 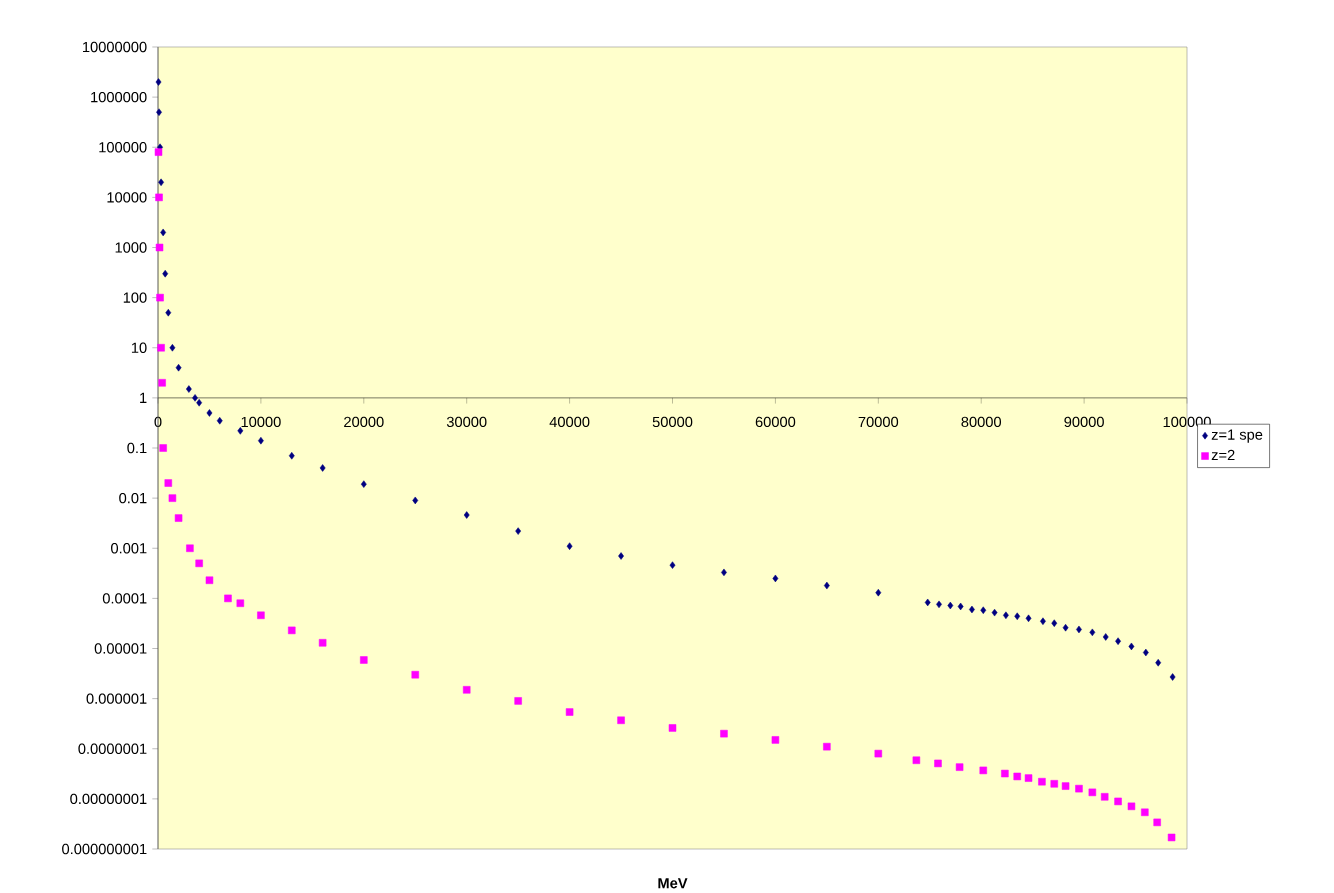 What do you see at coordinates (127, 197) in the screenshot?
I see `y-tick-label: 10000` at bounding box center [127, 197].